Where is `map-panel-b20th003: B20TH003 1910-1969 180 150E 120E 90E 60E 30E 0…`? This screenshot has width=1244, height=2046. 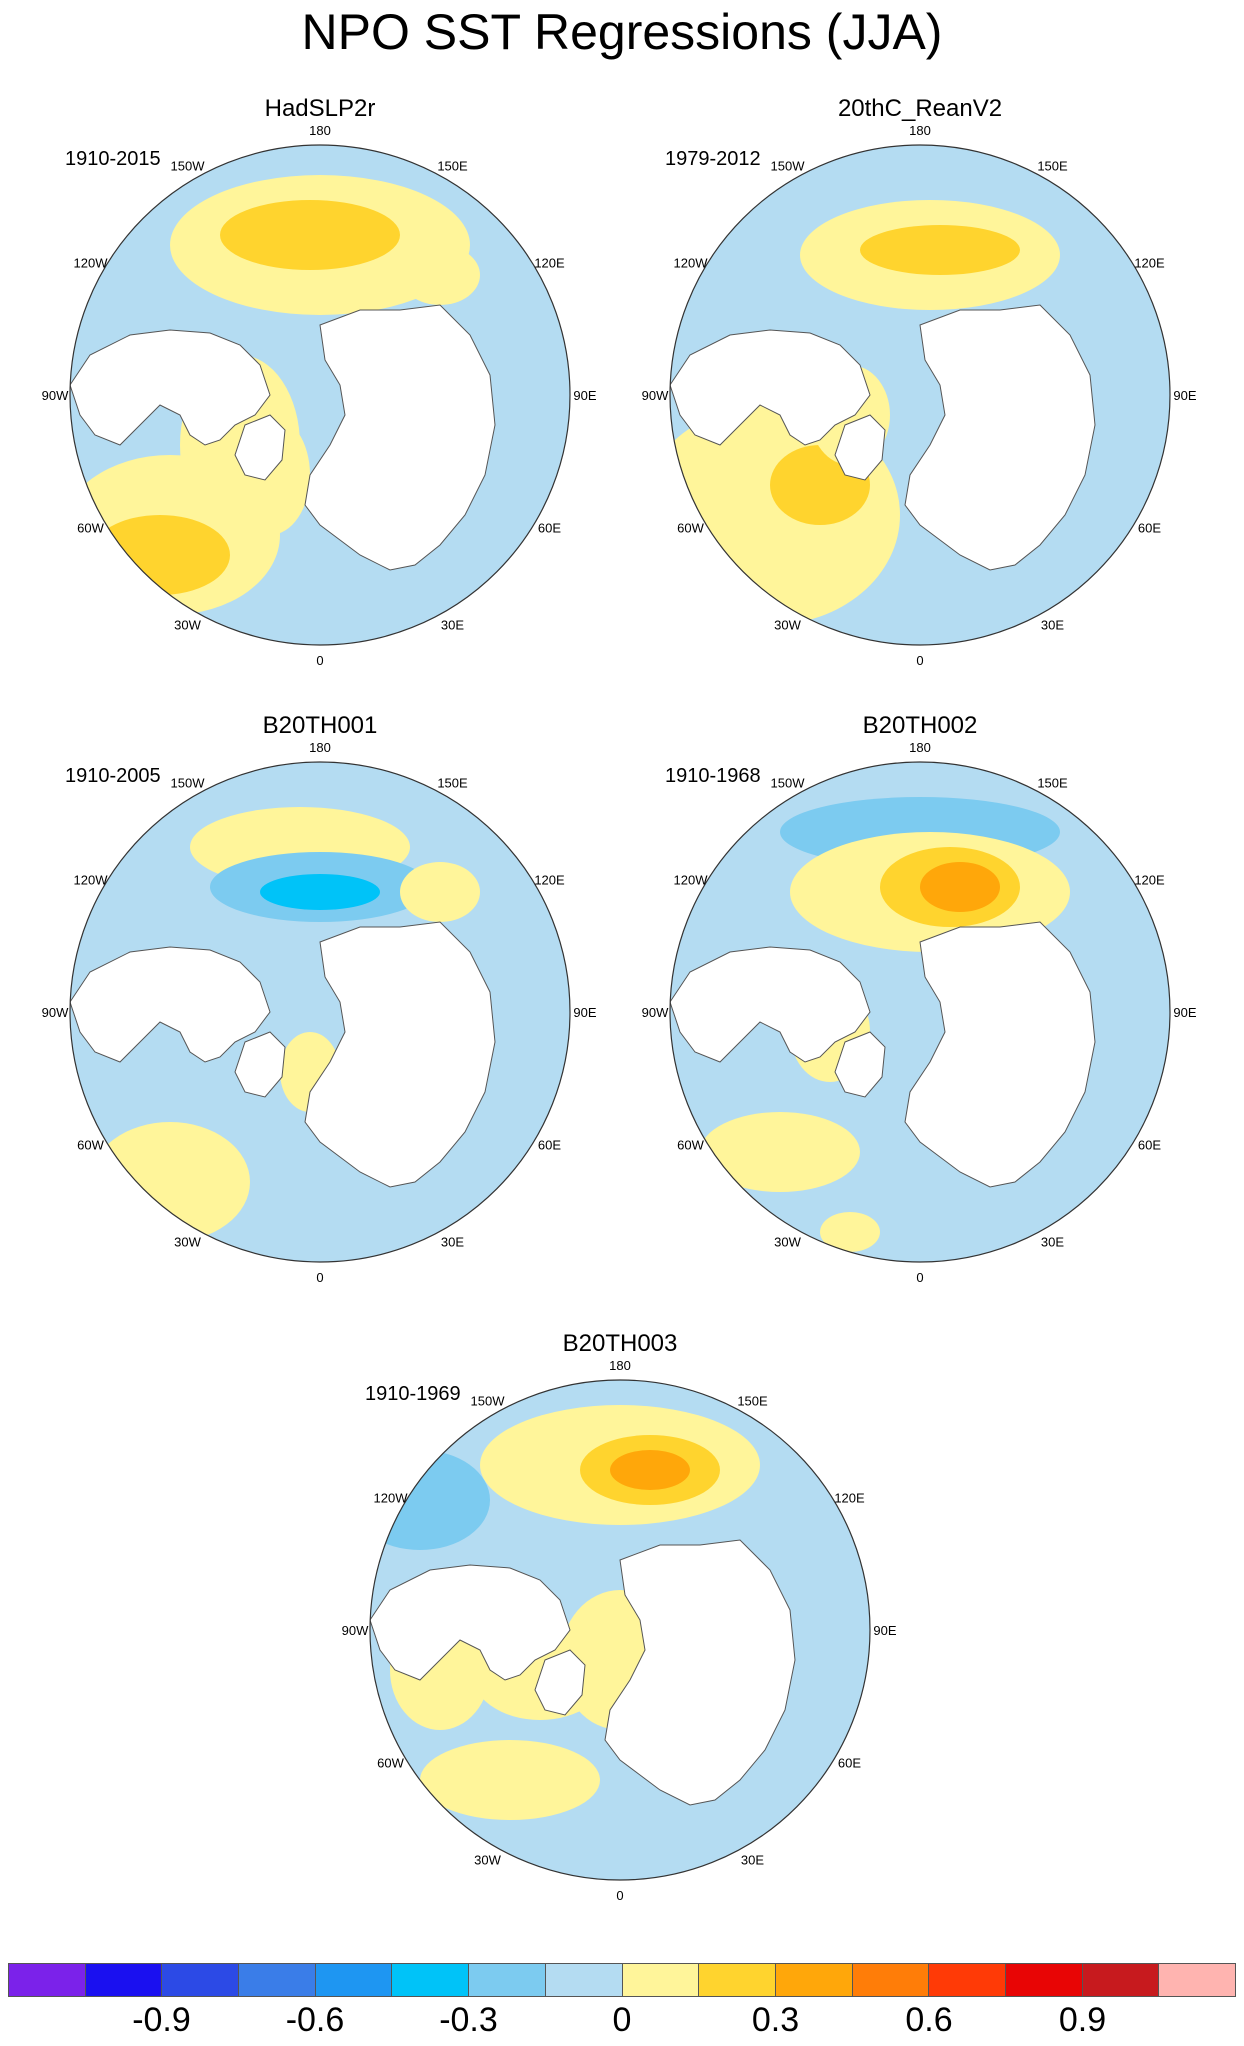 map-panel-b20th003: B20TH003 1910-1969 180 150E 120E 90E 60E 30E 0… is located at coordinates (620, 1630).